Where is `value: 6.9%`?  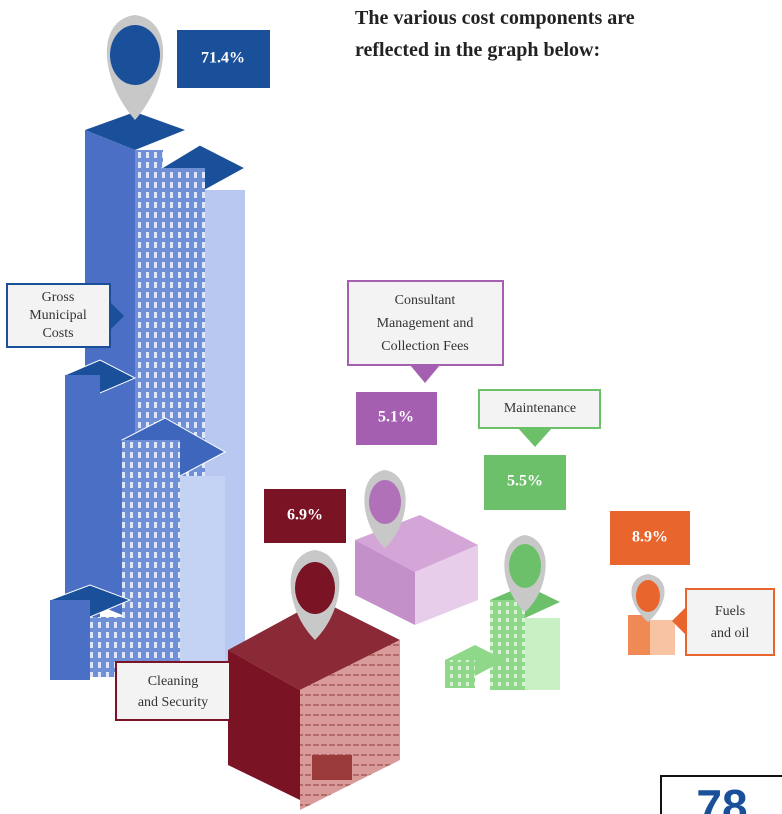 value: 6.9% is located at coordinates (305, 515).